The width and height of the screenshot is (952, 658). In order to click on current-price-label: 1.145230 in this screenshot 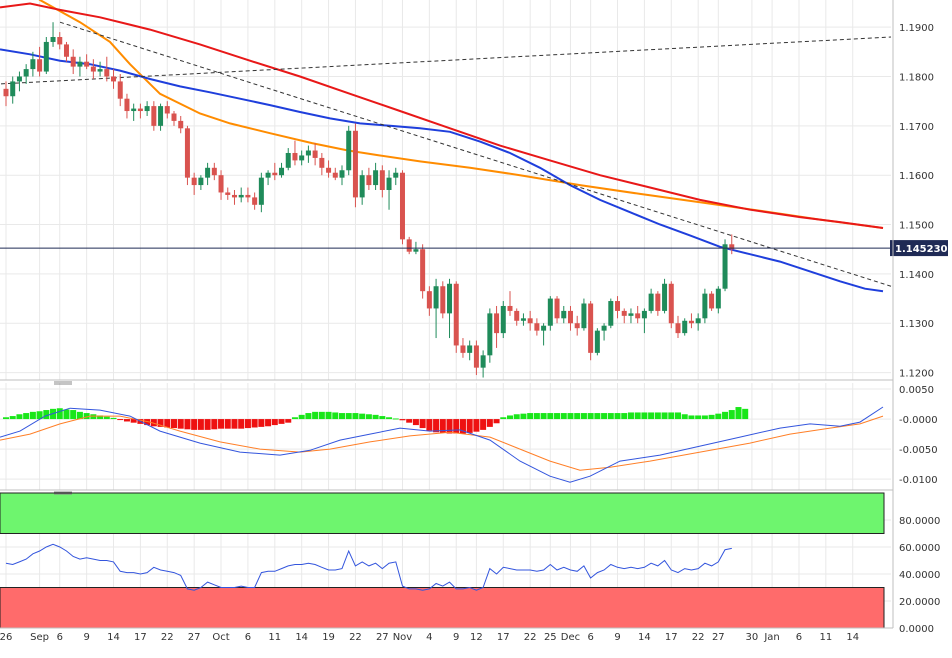, I will do `click(921, 249)`.